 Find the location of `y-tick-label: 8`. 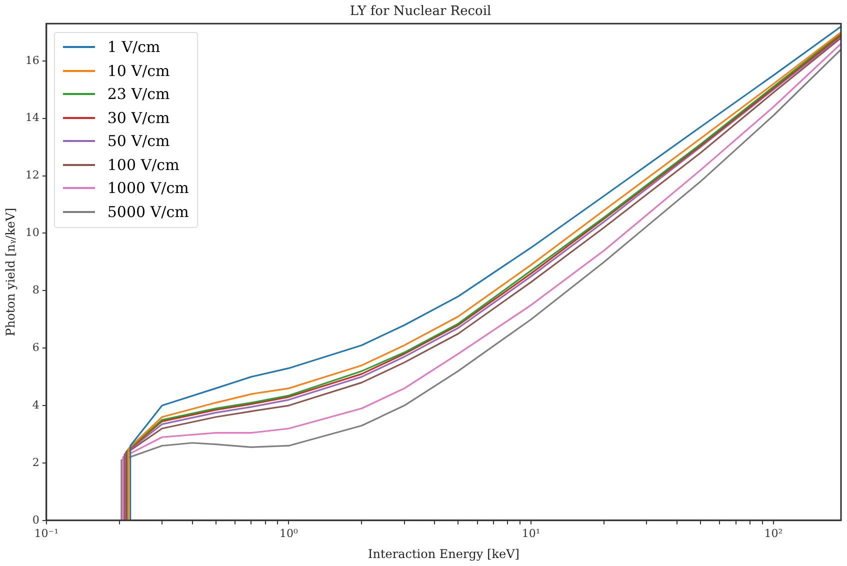

y-tick-label: 8 is located at coordinates (36, 290).